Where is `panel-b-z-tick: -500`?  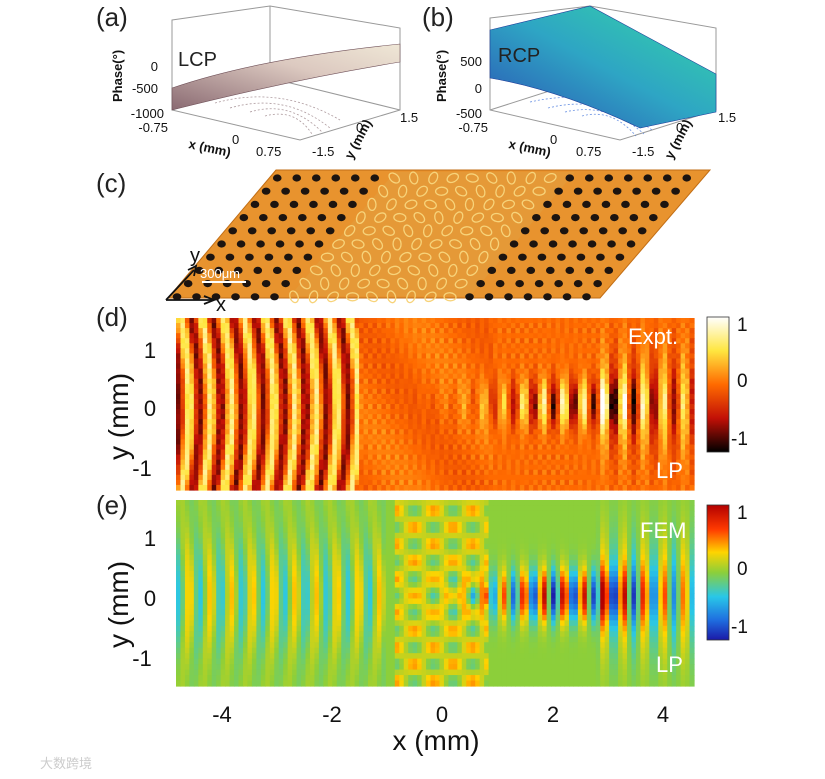 panel-b-z-tick: -500 is located at coordinates (469, 113).